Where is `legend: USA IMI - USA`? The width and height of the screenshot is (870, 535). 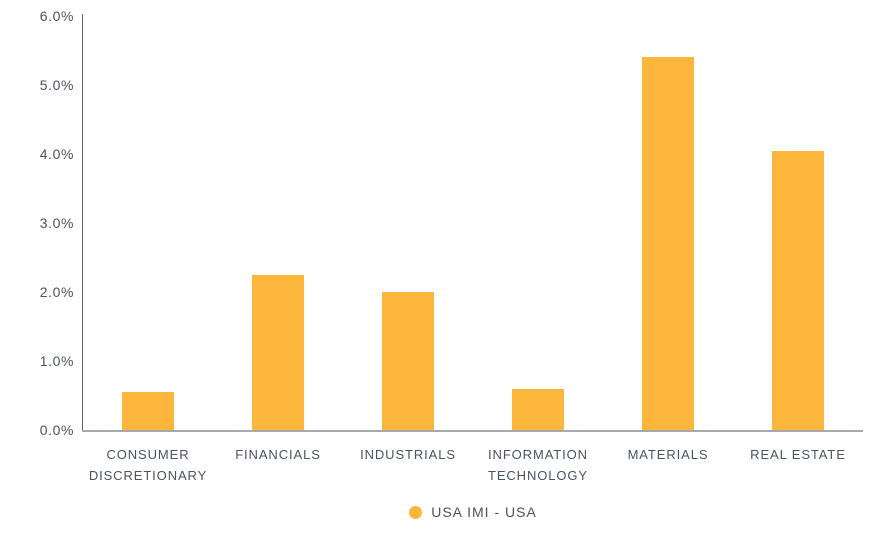
legend: USA IMI - USA is located at coordinates (473, 512).